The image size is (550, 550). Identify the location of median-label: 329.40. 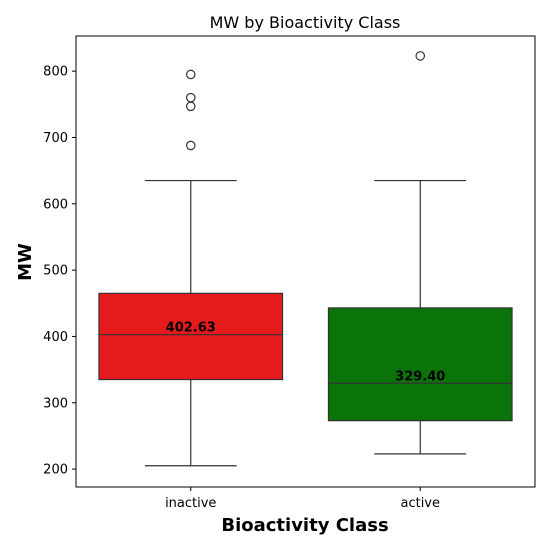
(420, 376).